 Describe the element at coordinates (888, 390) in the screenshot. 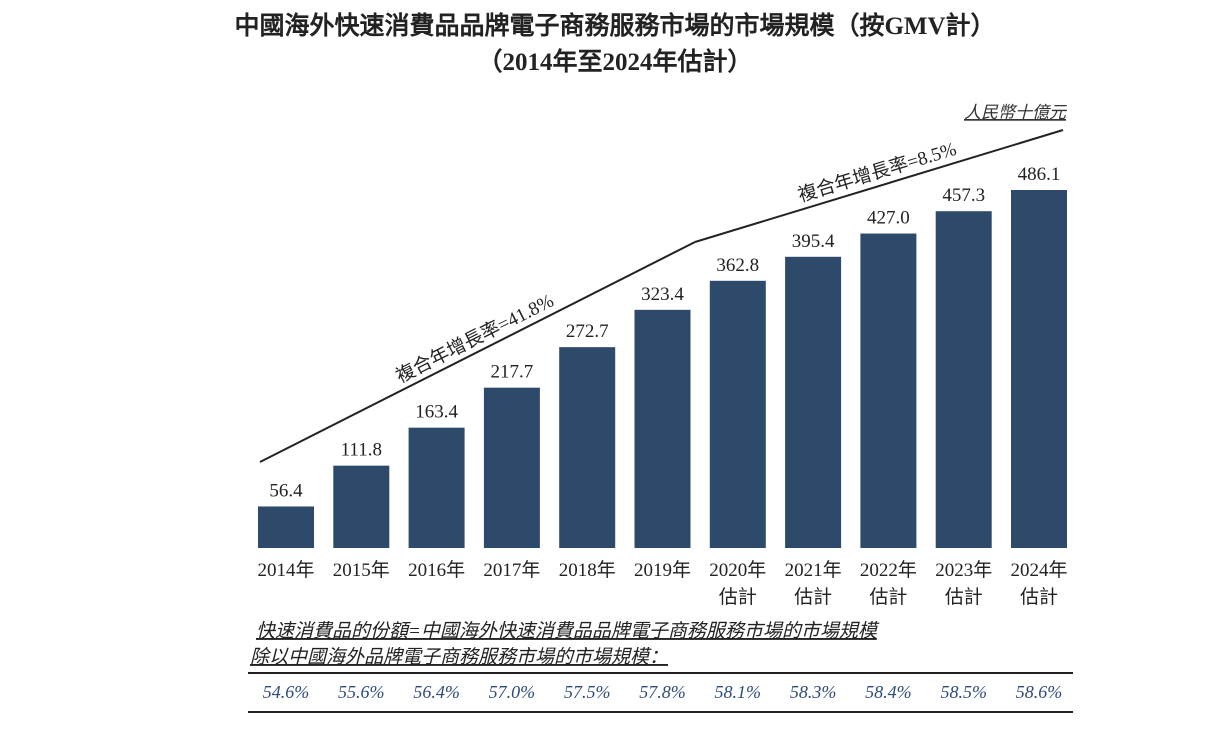

I see `bar-2022年` at that location.